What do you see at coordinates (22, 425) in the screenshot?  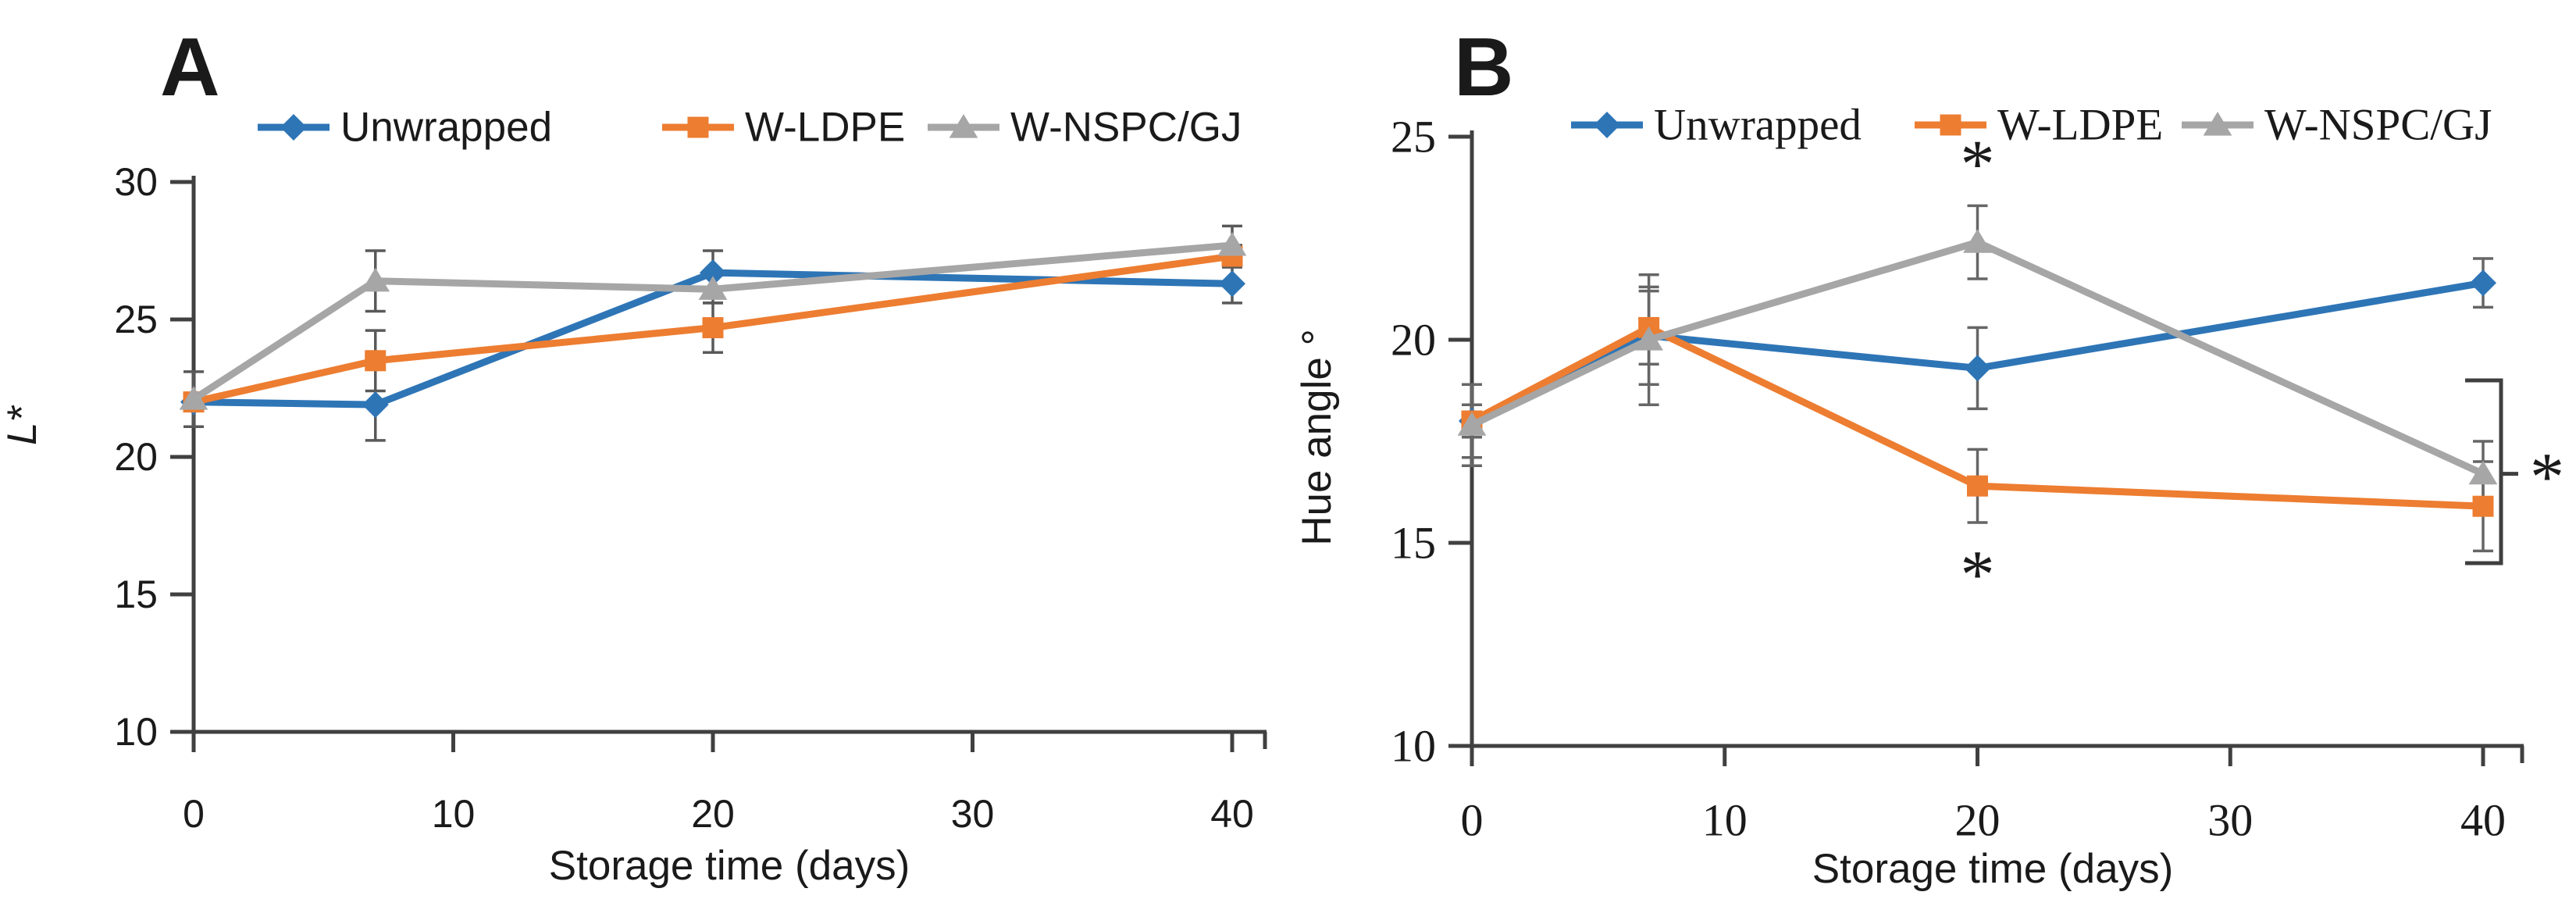 I see `y-axis-title: L*` at bounding box center [22, 425].